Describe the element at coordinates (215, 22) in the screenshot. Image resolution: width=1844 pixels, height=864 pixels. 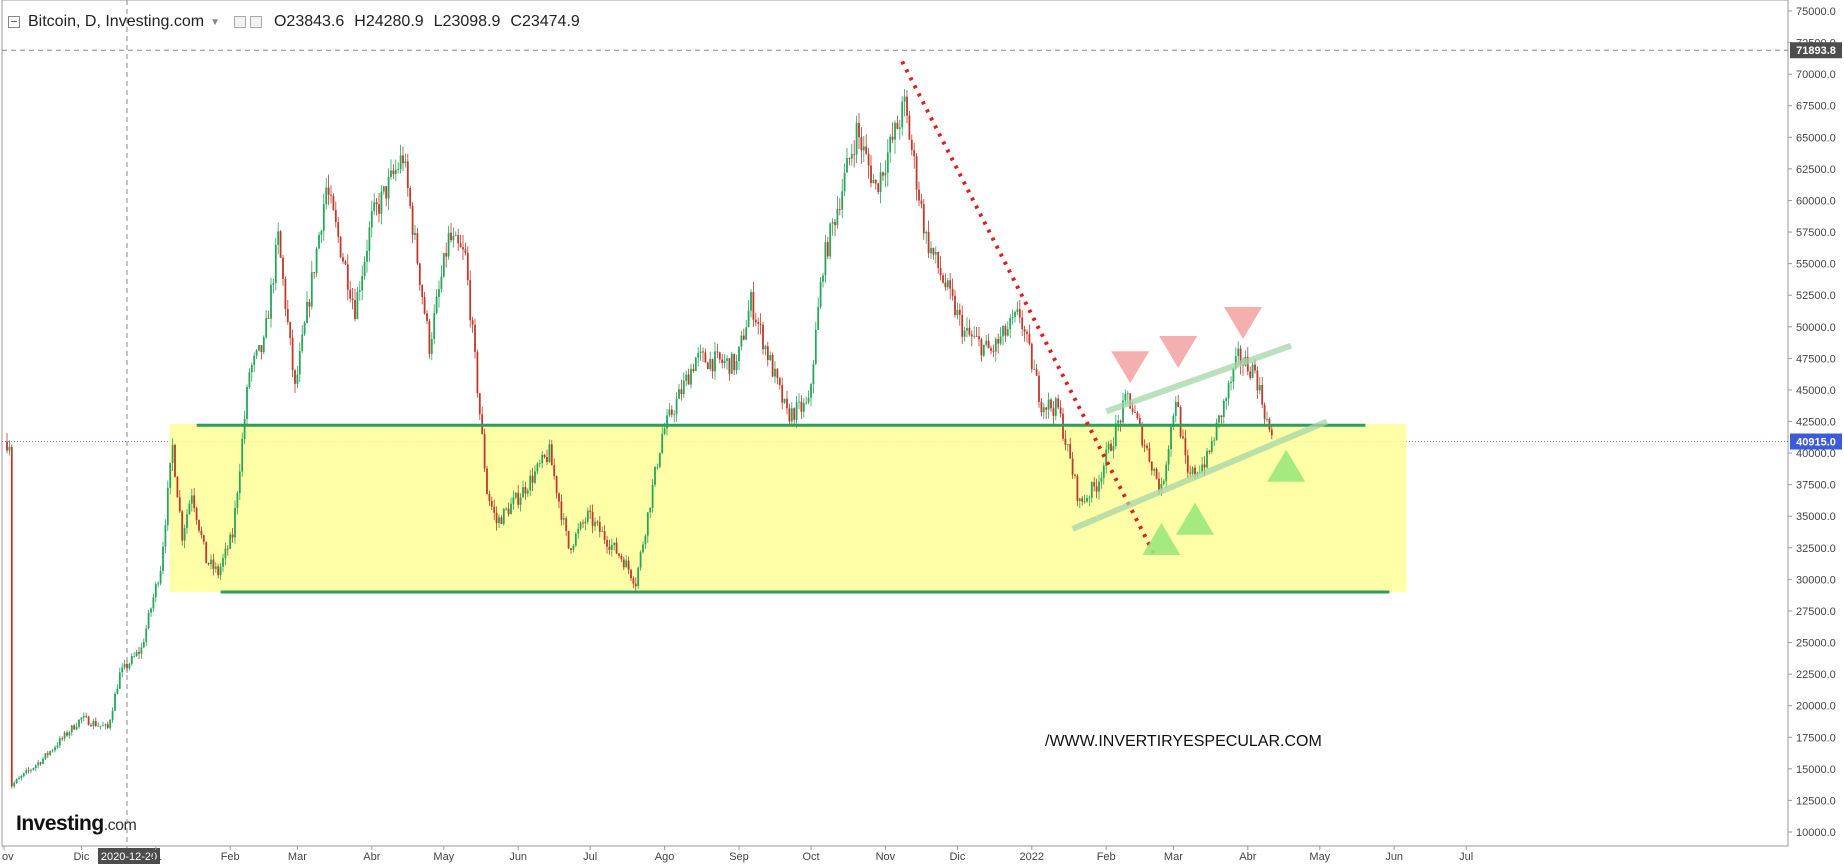
I see `chevron-down-icon: ▼` at that location.